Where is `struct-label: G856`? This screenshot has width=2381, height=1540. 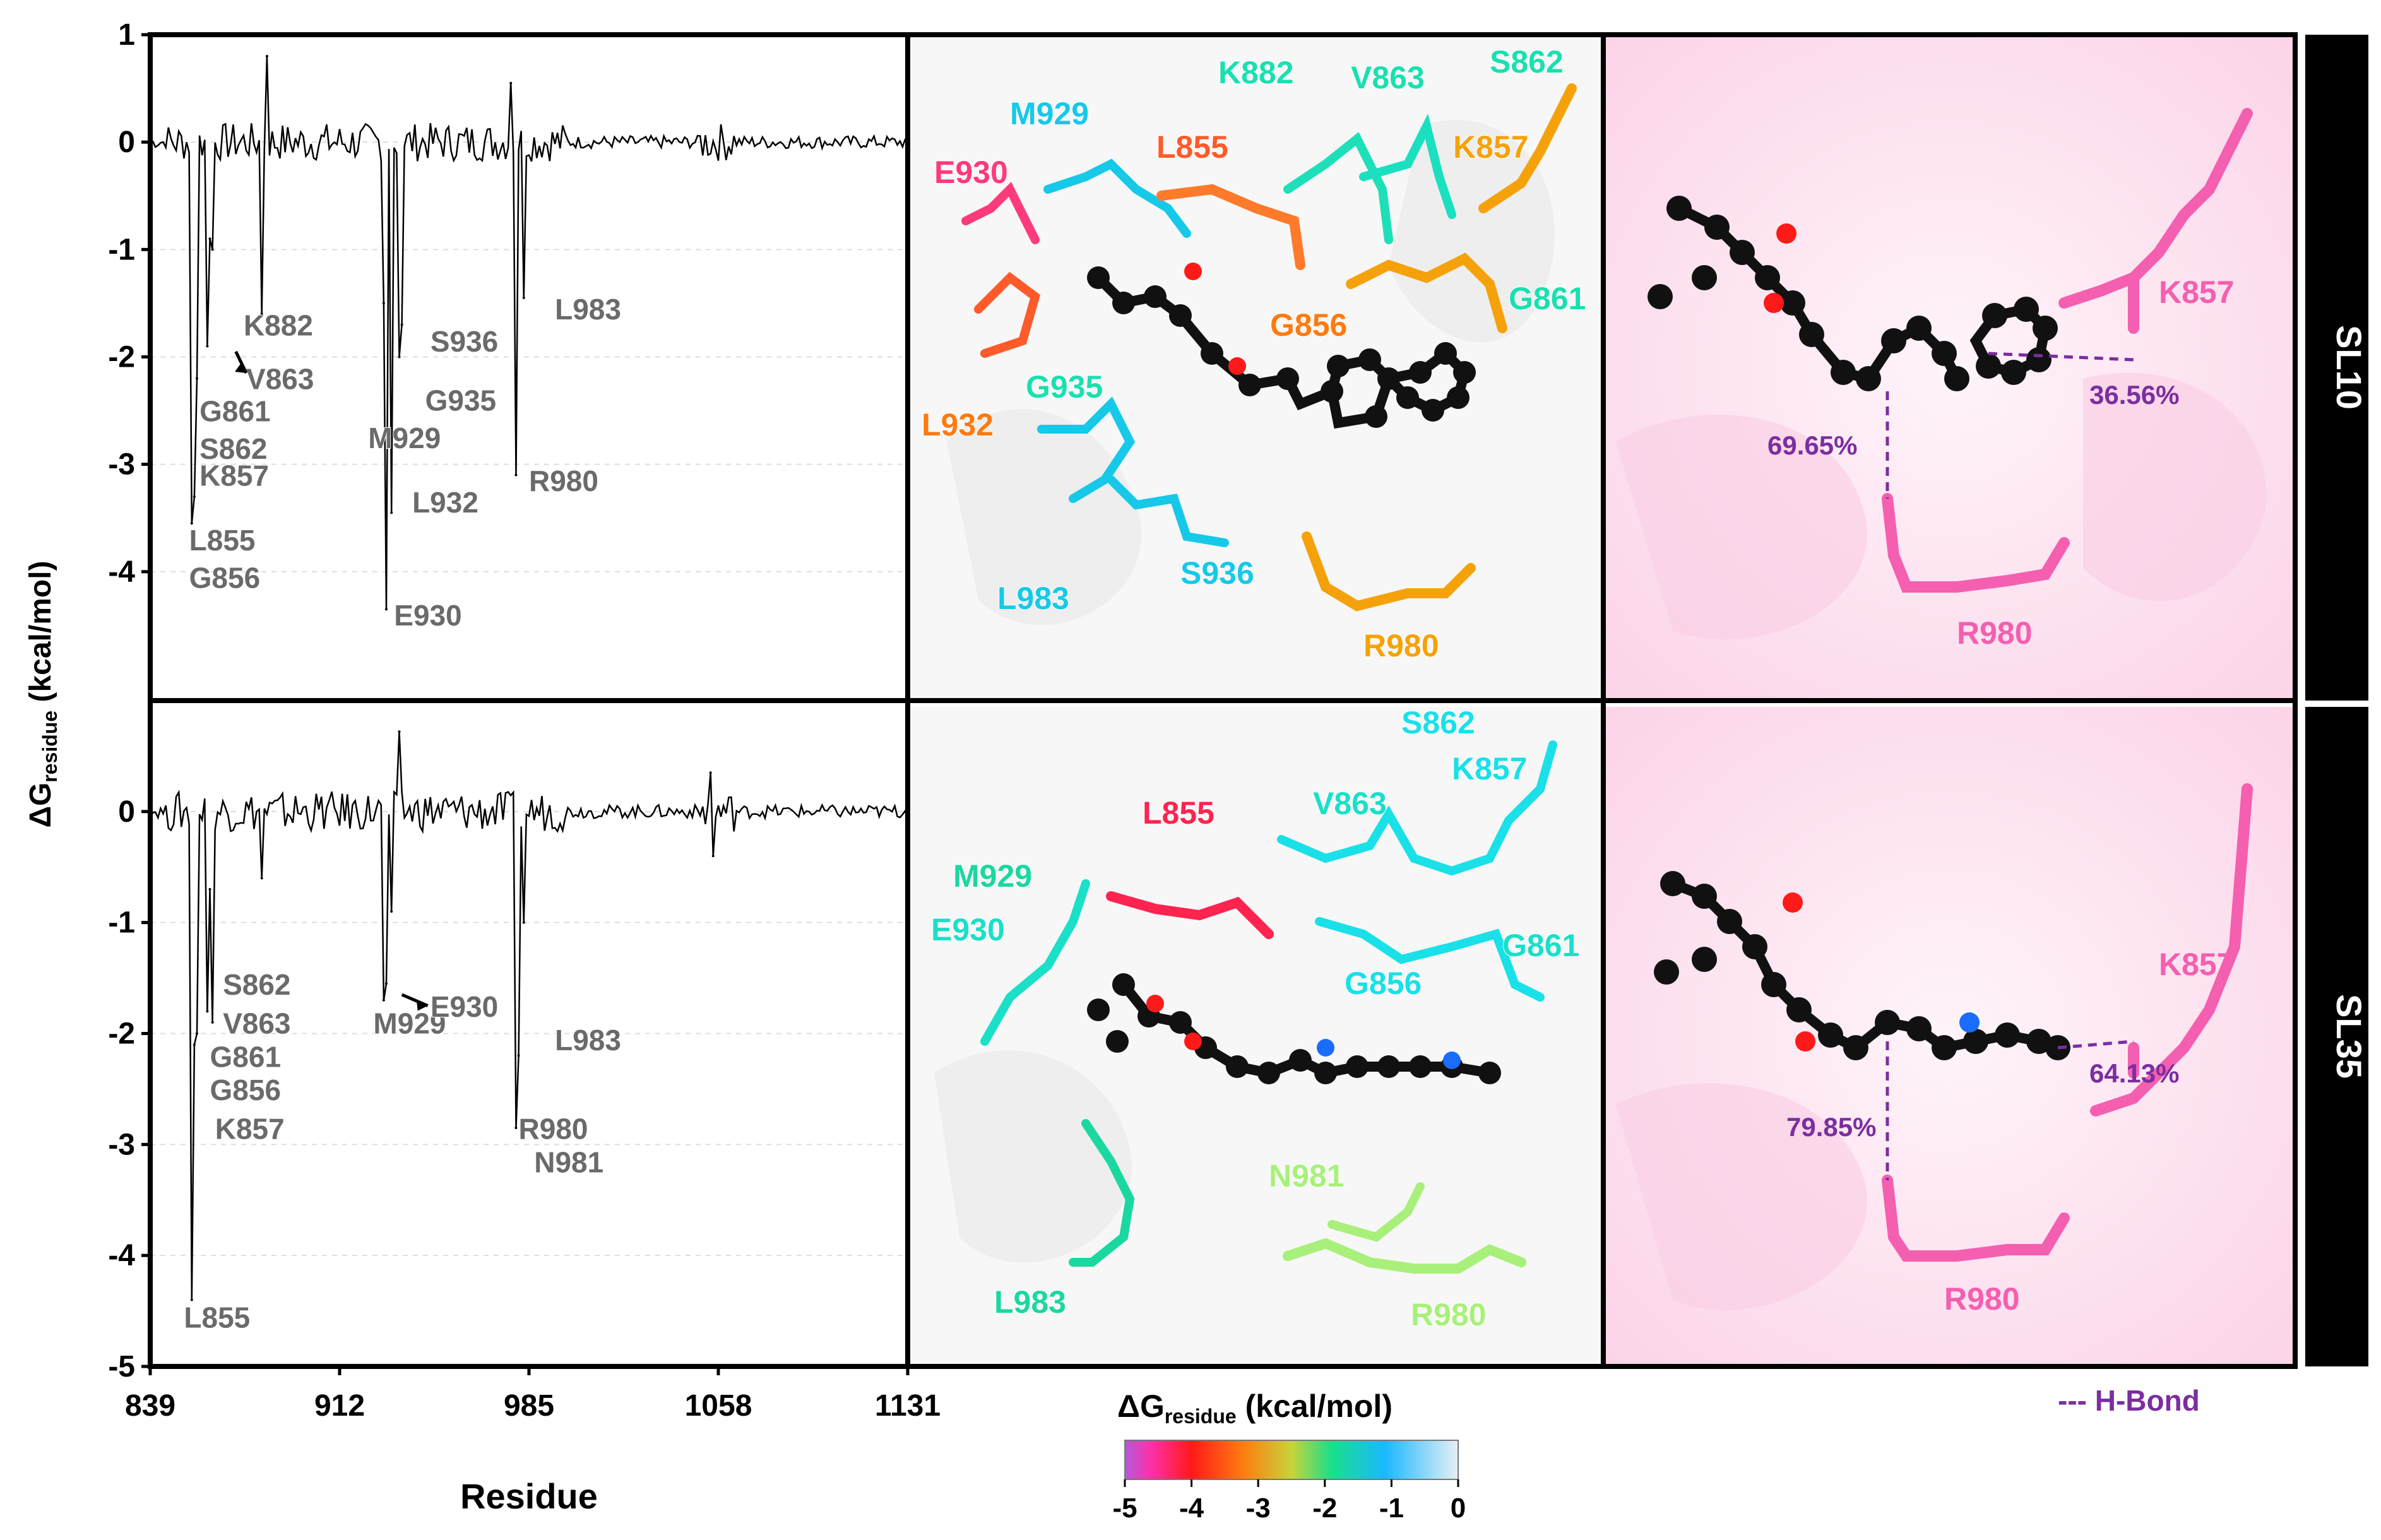 struct-label: G856 is located at coordinates (1308, 325).